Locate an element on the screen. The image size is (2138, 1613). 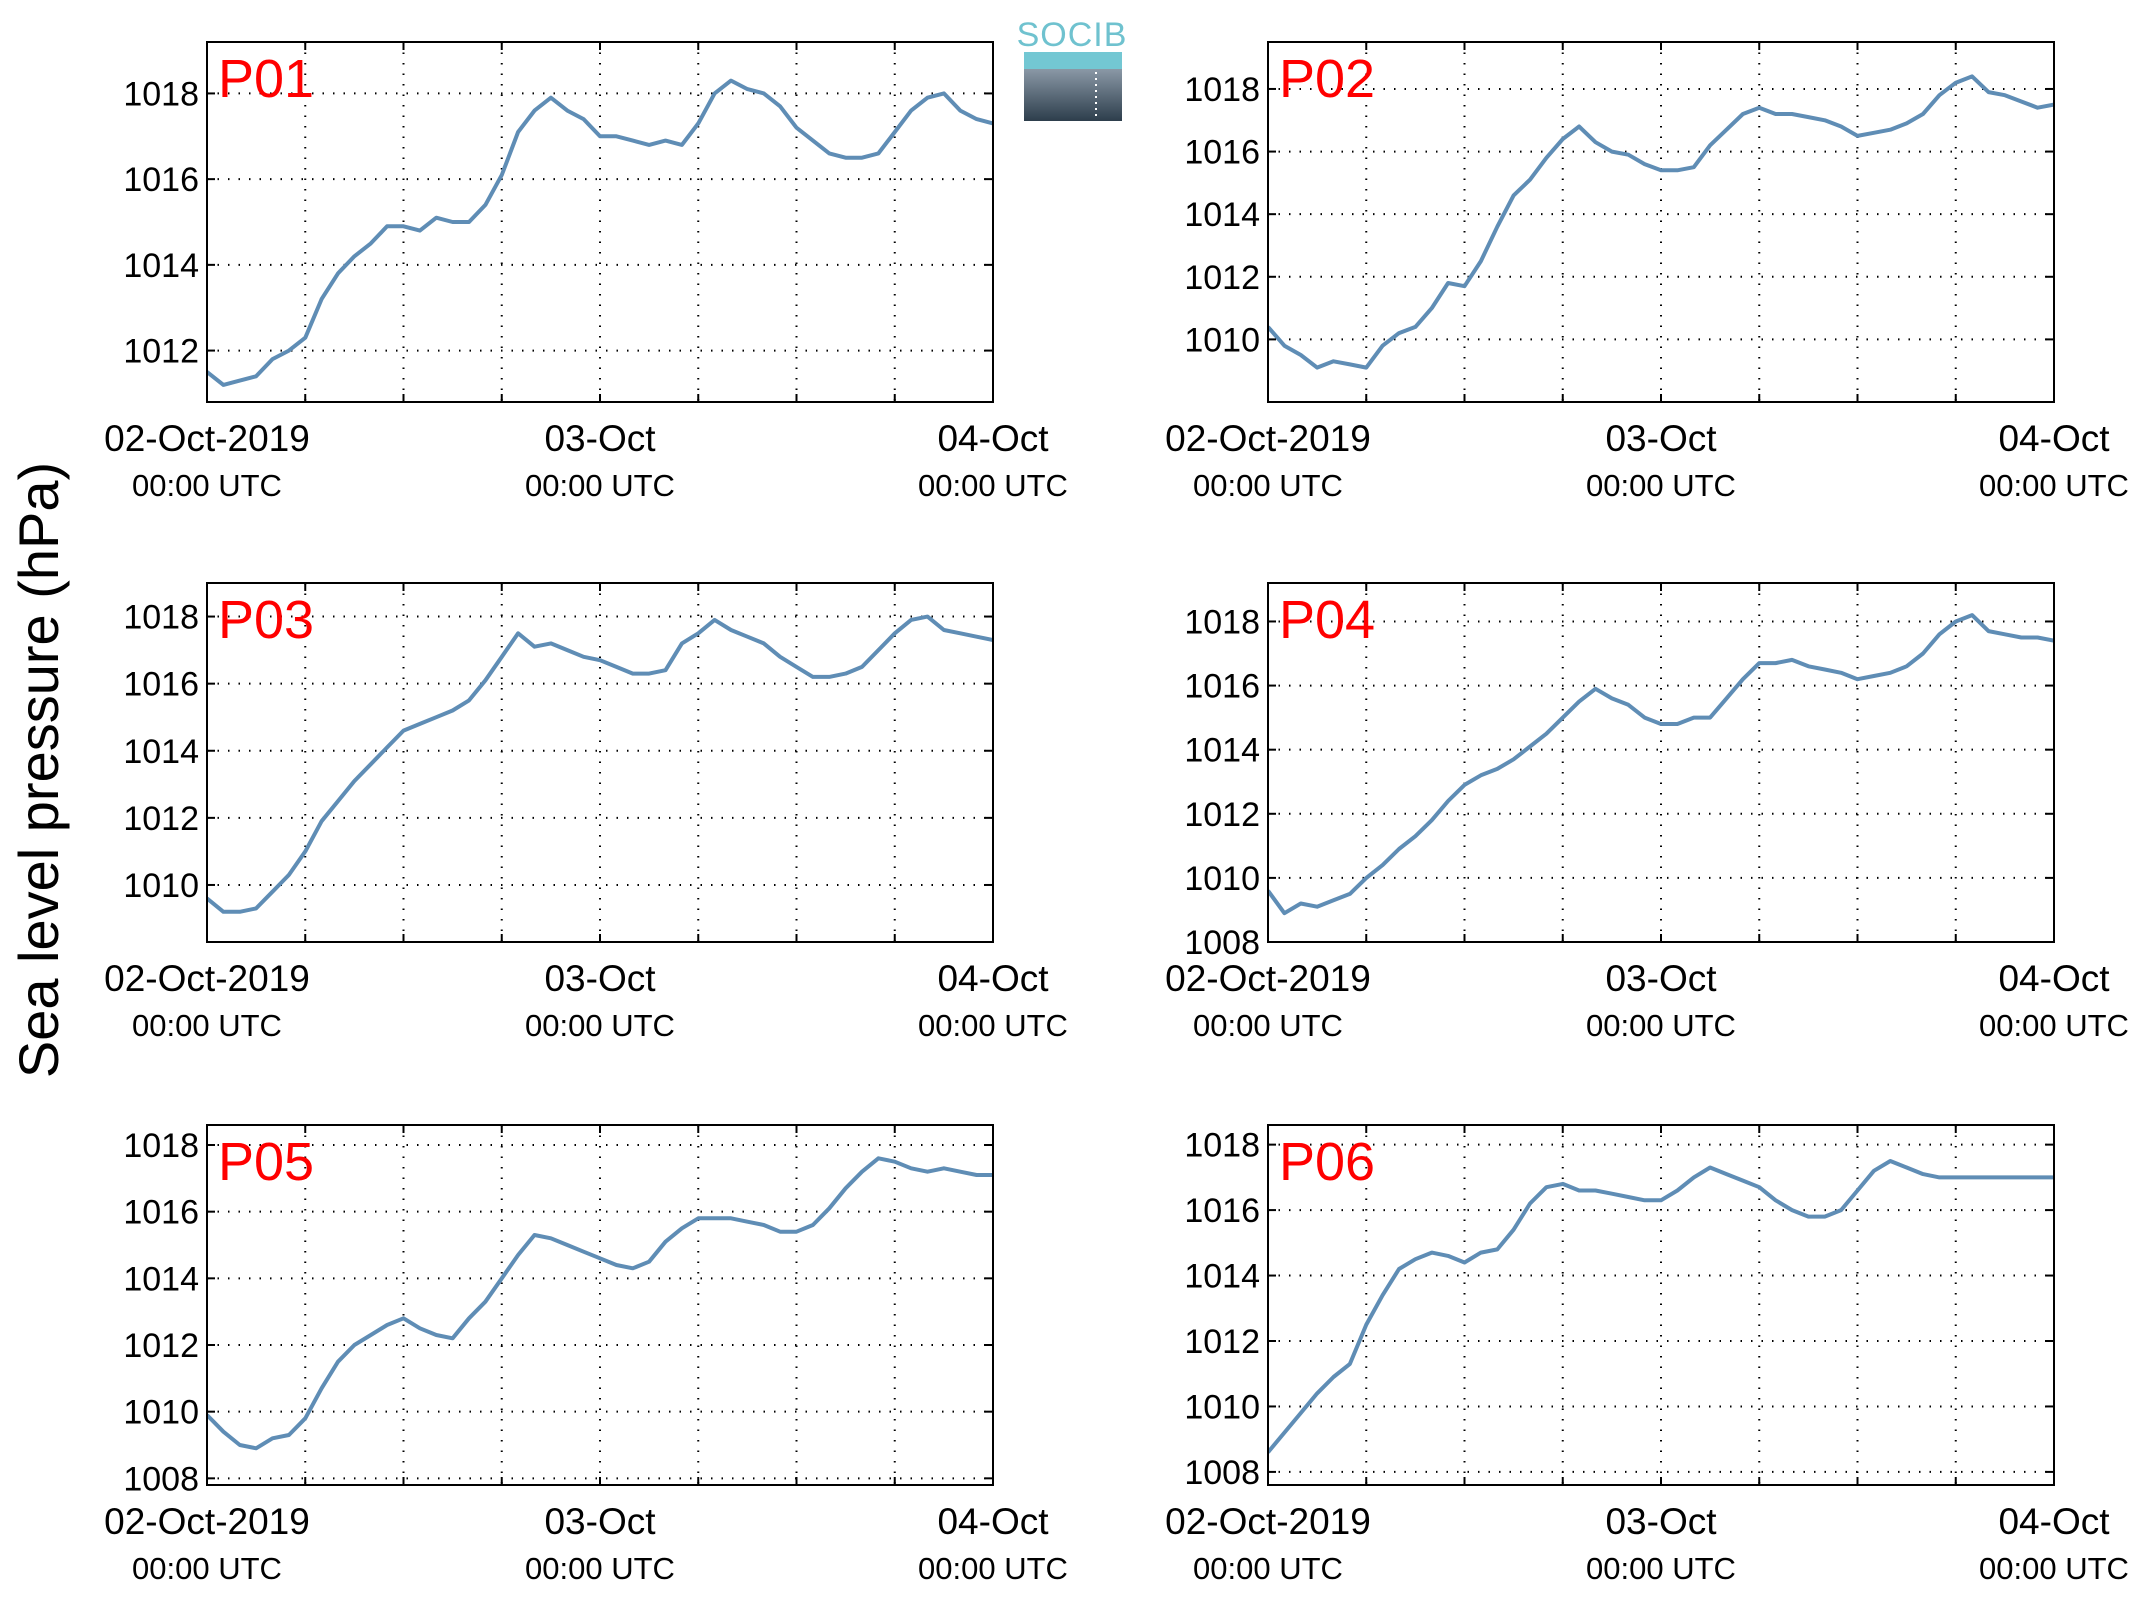
figure-ylabel: Sea level pressure (hPa) is located at coordinates (38, 770).